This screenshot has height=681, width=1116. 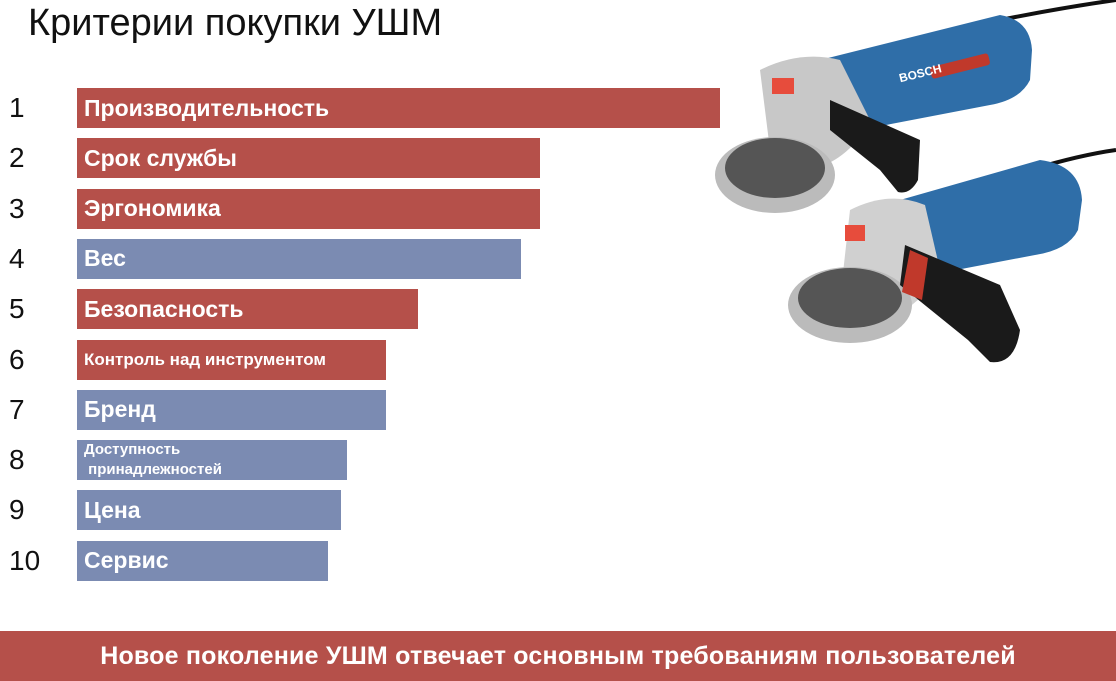 I want to click on bar-1: Производительность, so click(x=398, y=108).